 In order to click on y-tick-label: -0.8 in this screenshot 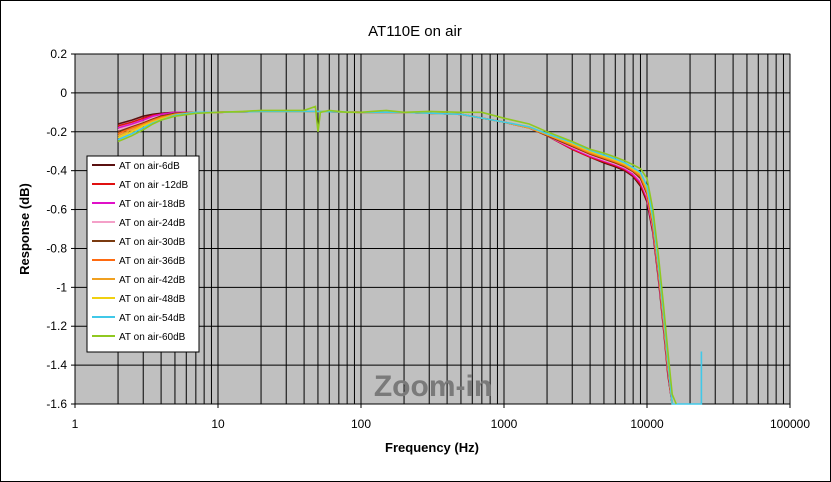, I will do `click(56, 248)`.